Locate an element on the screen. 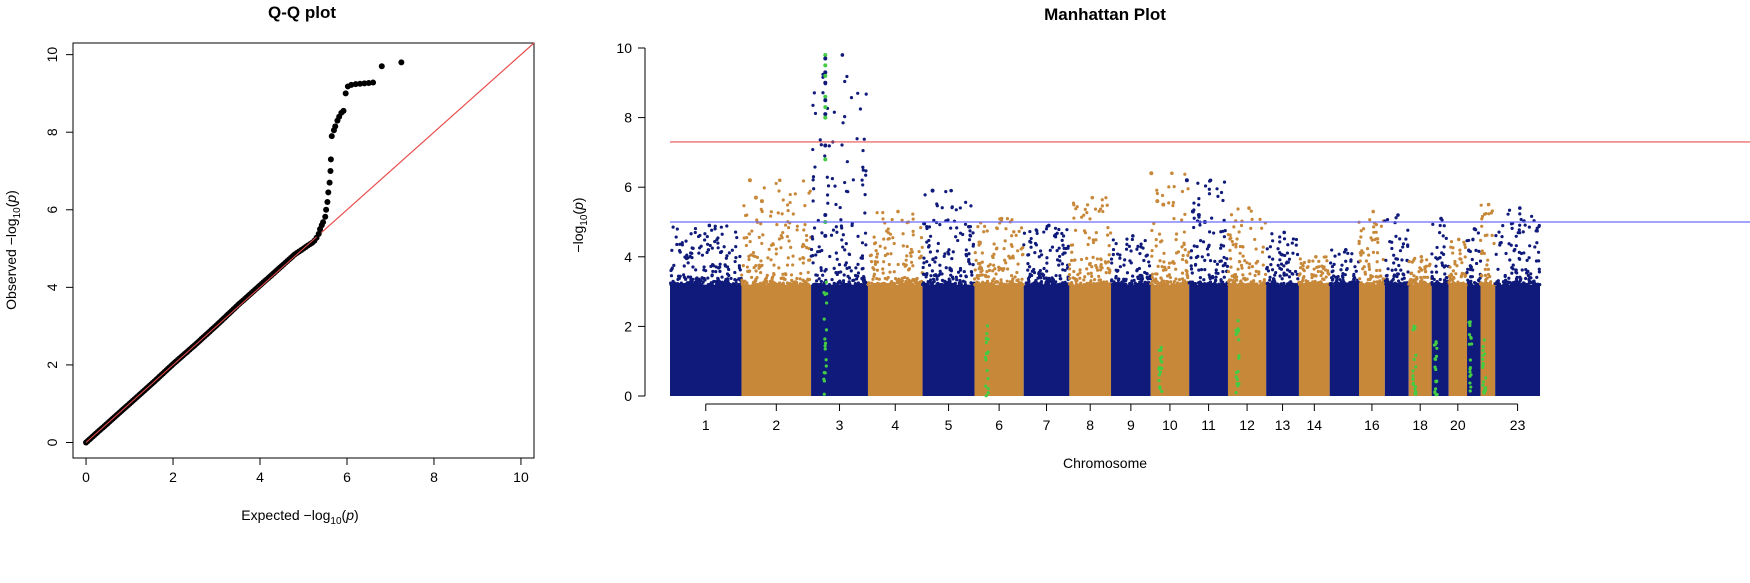 The image size is (1750, 583). qq-title: Q-Q plot is located at coordinates (302, 12).